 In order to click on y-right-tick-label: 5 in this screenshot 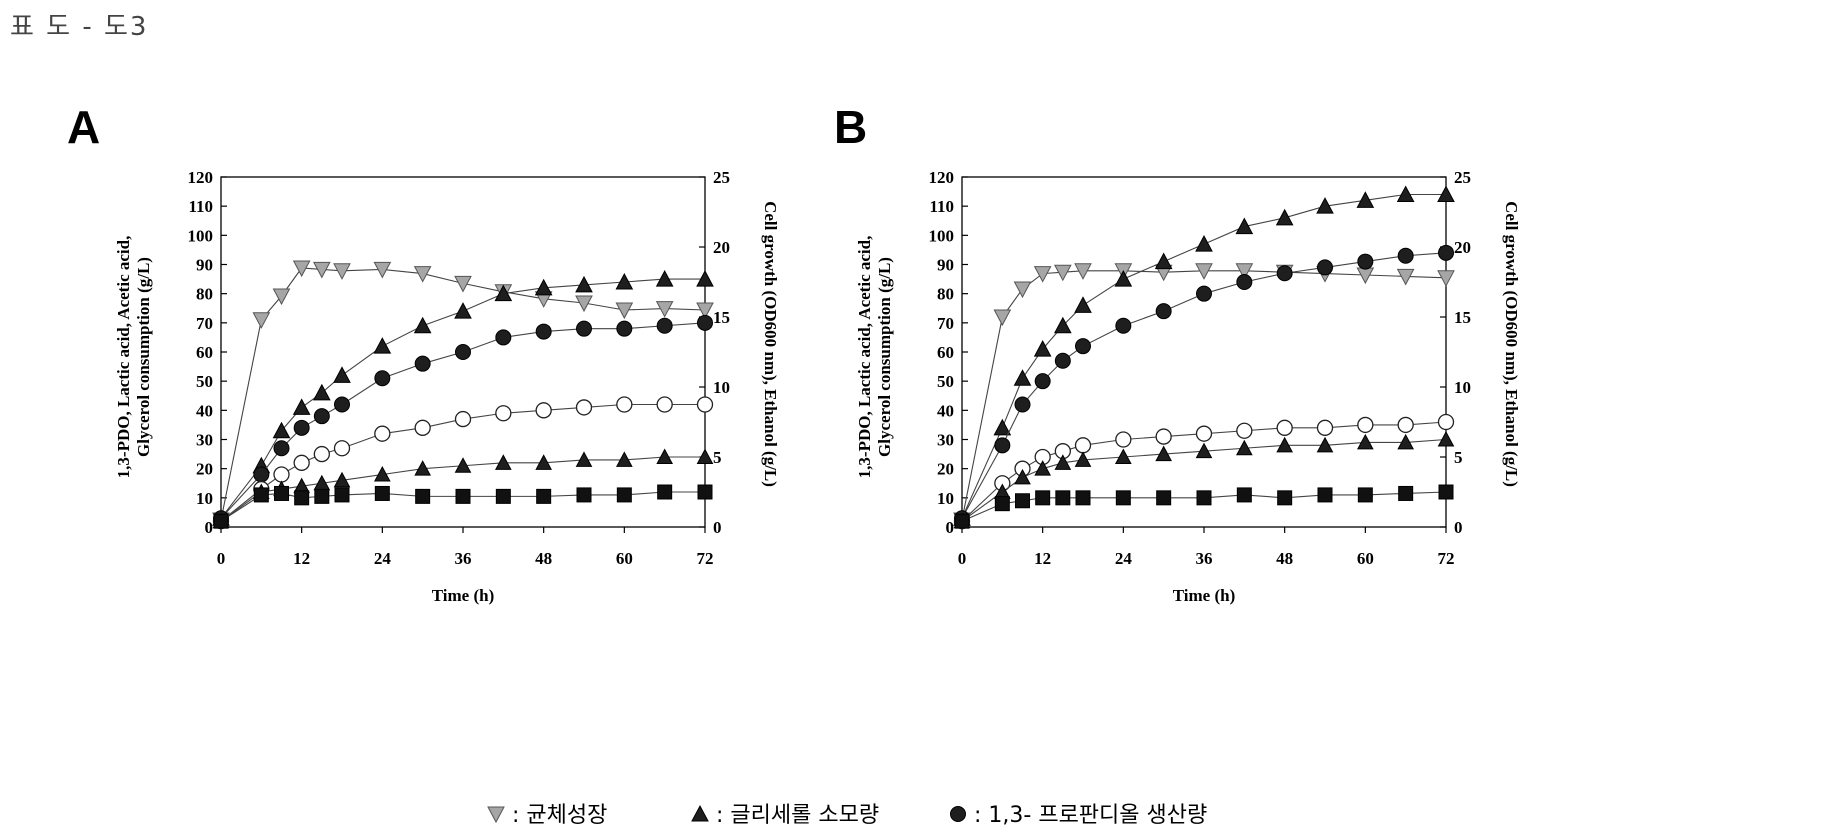, I will do `click(717, 457)`.